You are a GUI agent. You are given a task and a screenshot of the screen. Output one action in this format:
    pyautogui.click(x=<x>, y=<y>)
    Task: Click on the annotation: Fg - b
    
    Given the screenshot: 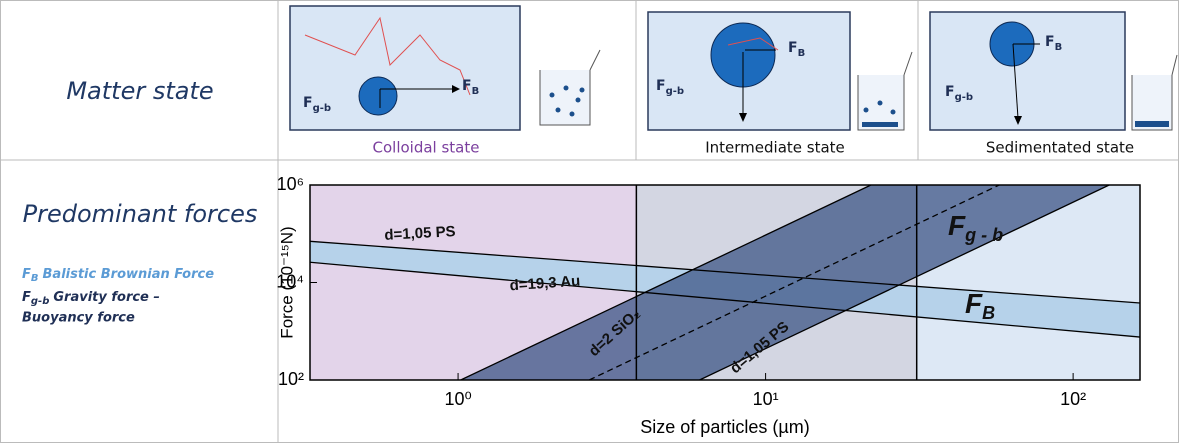 What is the action you would take?
    pyautogui.click(x=975, y=227)
    